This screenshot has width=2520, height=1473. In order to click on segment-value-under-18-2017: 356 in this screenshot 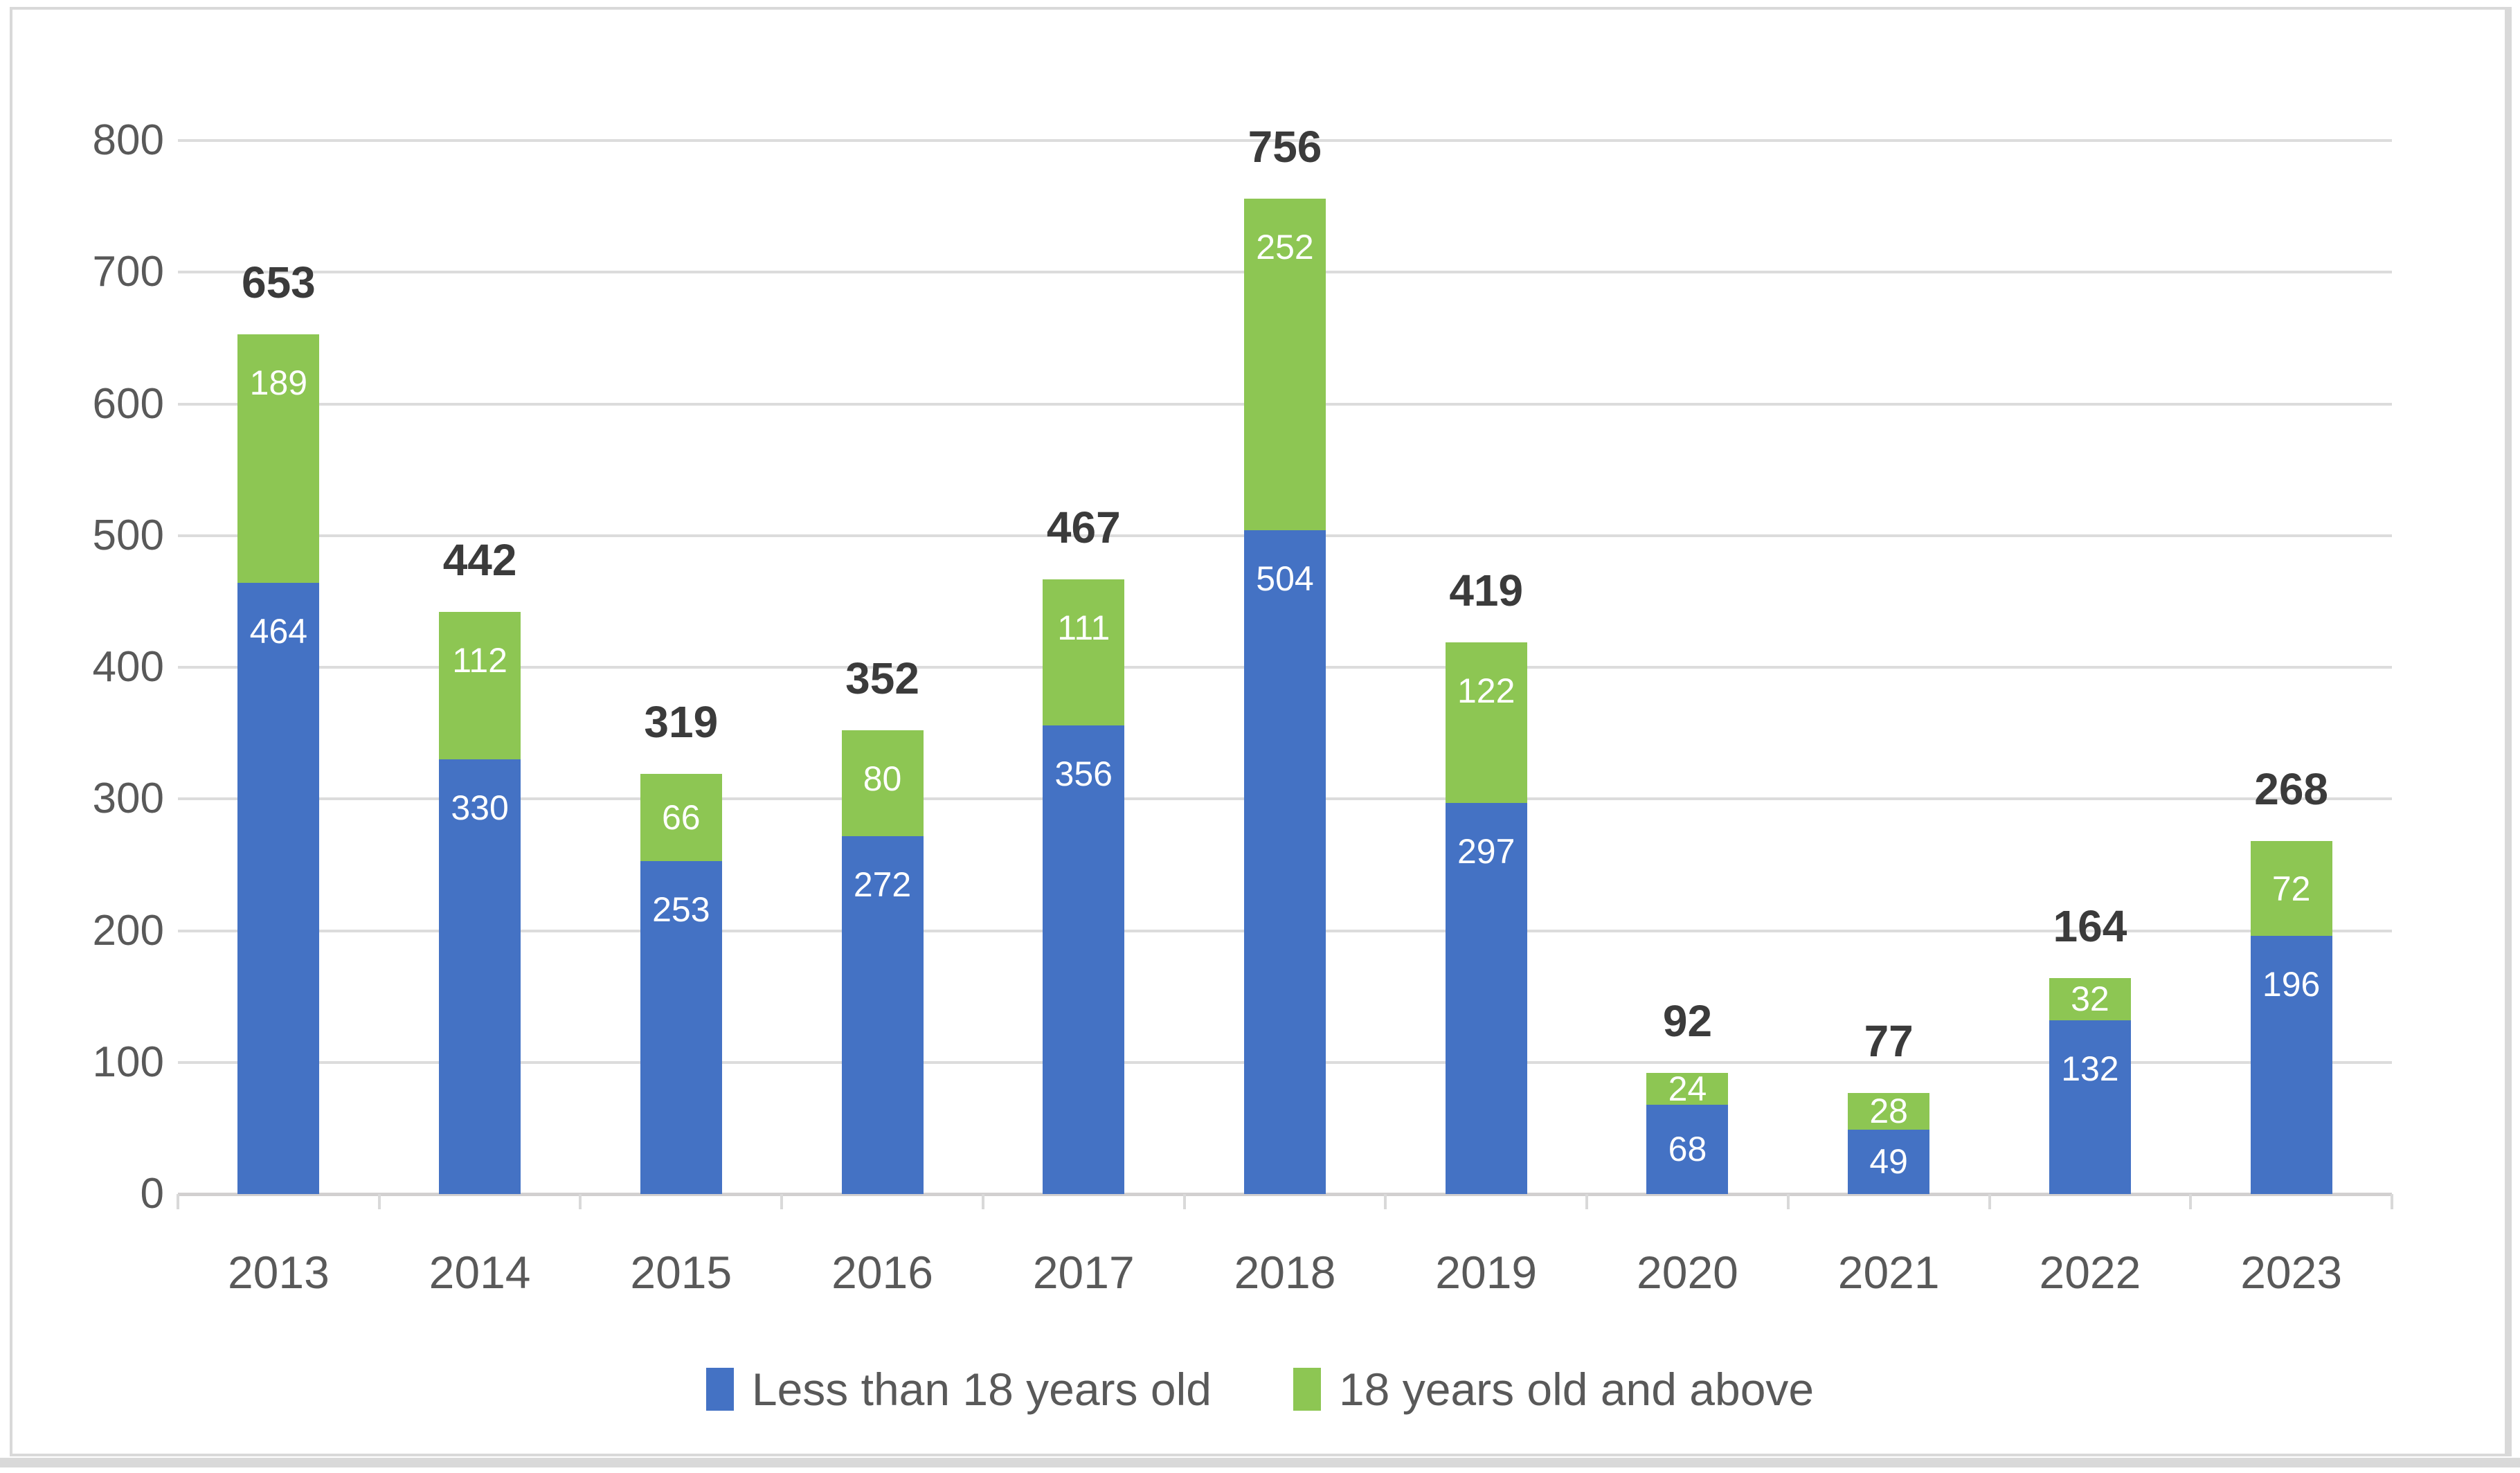, I will do `click(1083, 773)`.